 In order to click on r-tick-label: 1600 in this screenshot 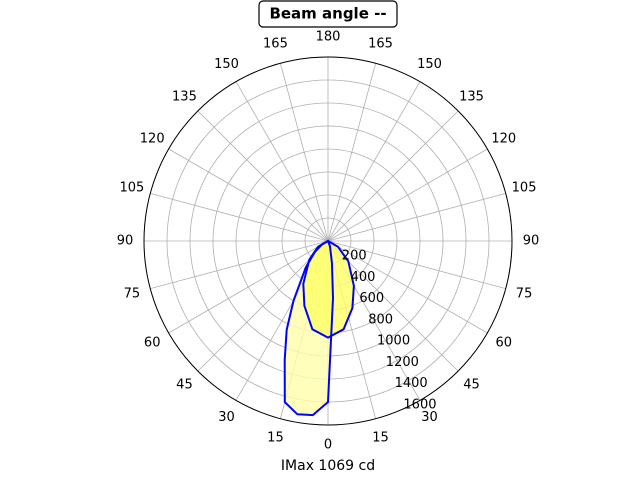, I will do `click(419, 404)`.